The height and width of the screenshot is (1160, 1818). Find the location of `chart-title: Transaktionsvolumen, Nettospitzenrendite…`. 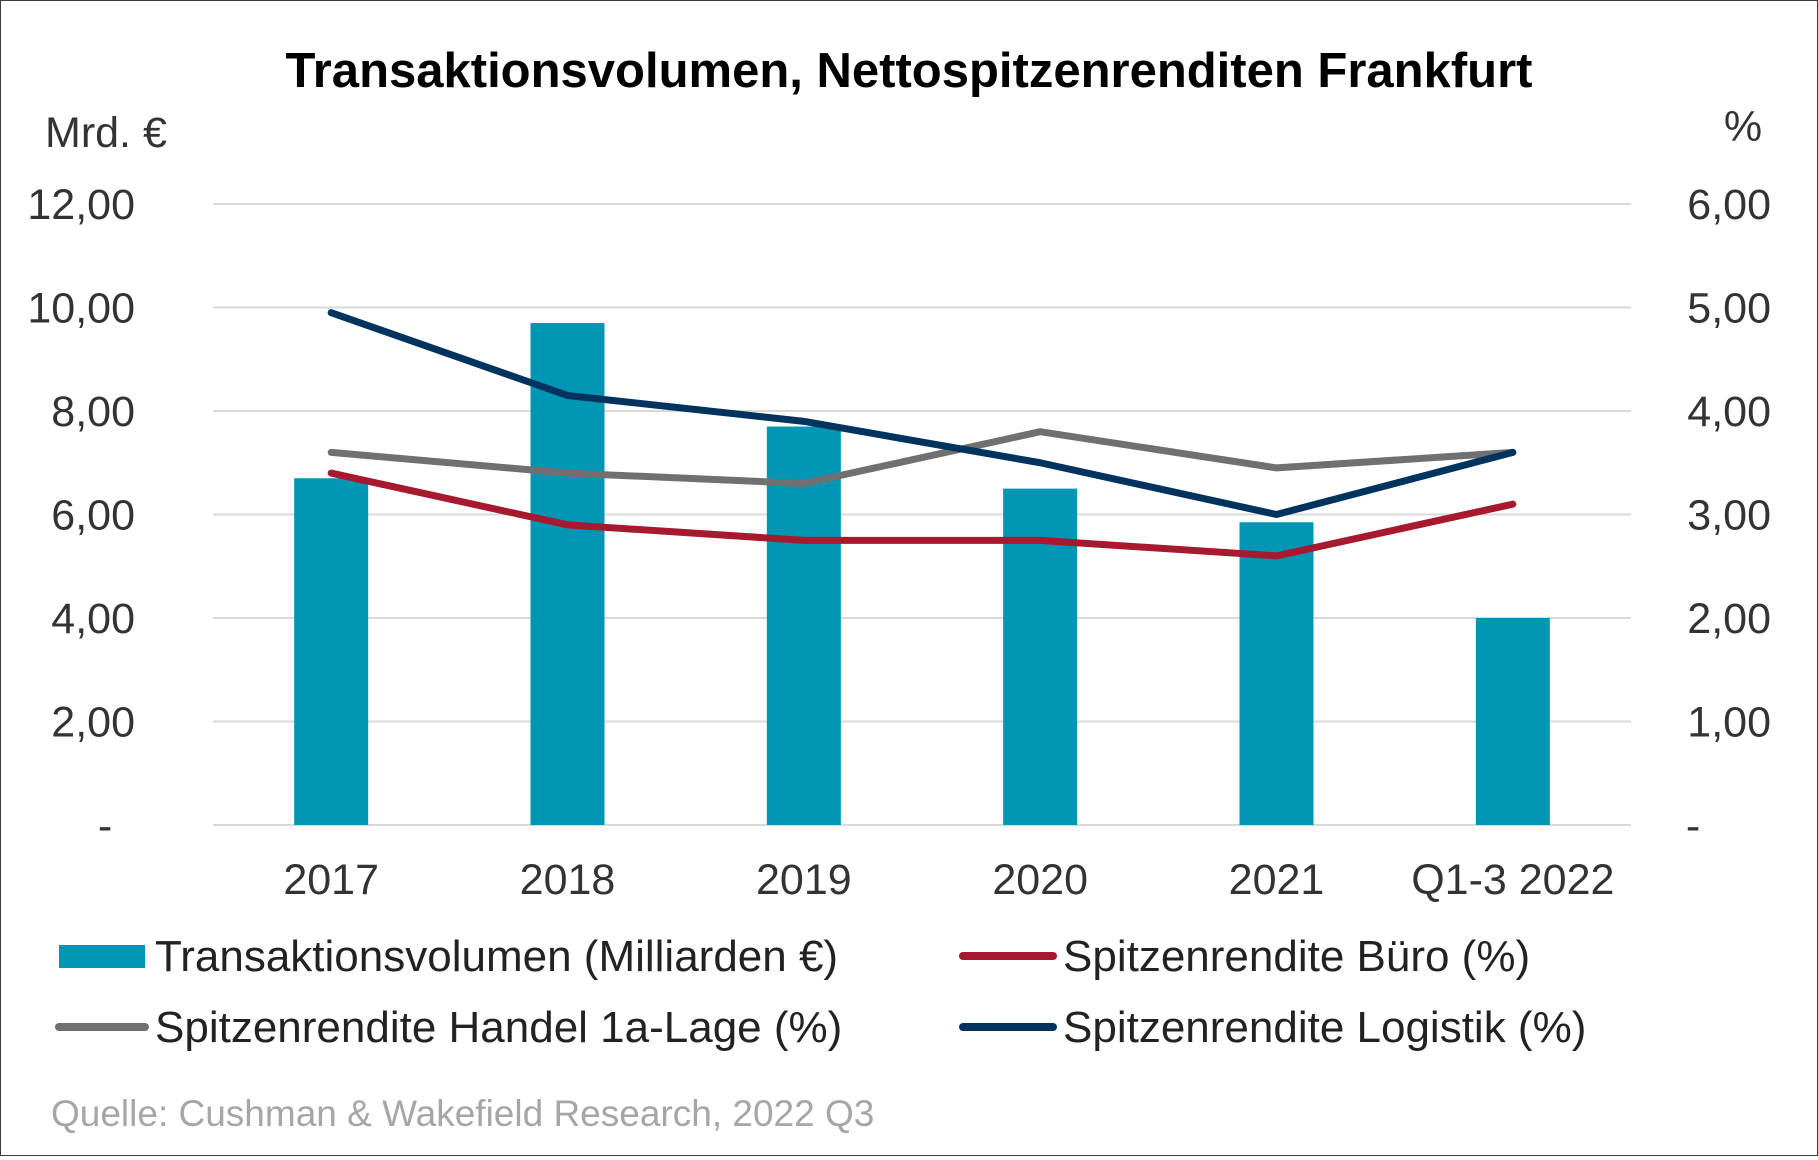

chart-title: Transaktionsvolumen, Nettospitzenrendite… is located at coordinates (909, 71).